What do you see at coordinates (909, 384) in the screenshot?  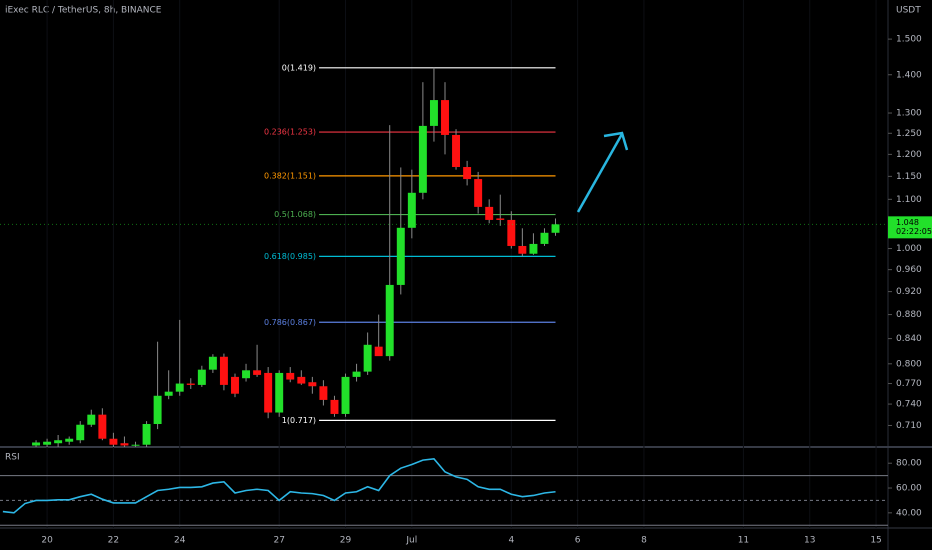 I see `y-tick-label: 0.770` at bounding box center [909, 384].